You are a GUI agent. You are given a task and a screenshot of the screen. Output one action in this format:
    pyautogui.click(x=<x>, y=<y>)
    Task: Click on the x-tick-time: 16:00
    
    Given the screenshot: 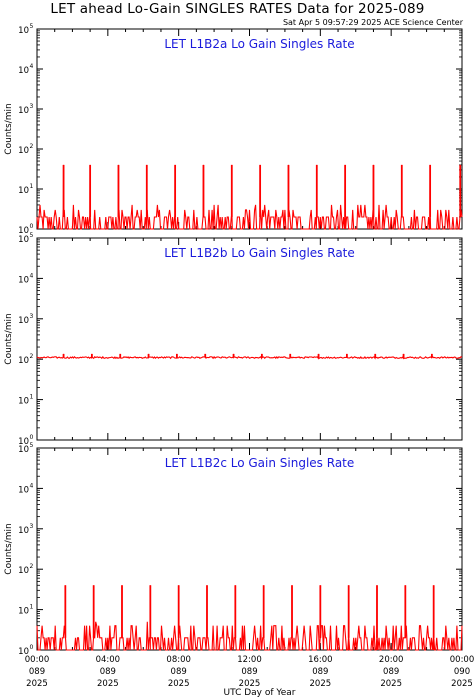 What is the action you would take?
    pyautogui.click(x=320, y=660)
    